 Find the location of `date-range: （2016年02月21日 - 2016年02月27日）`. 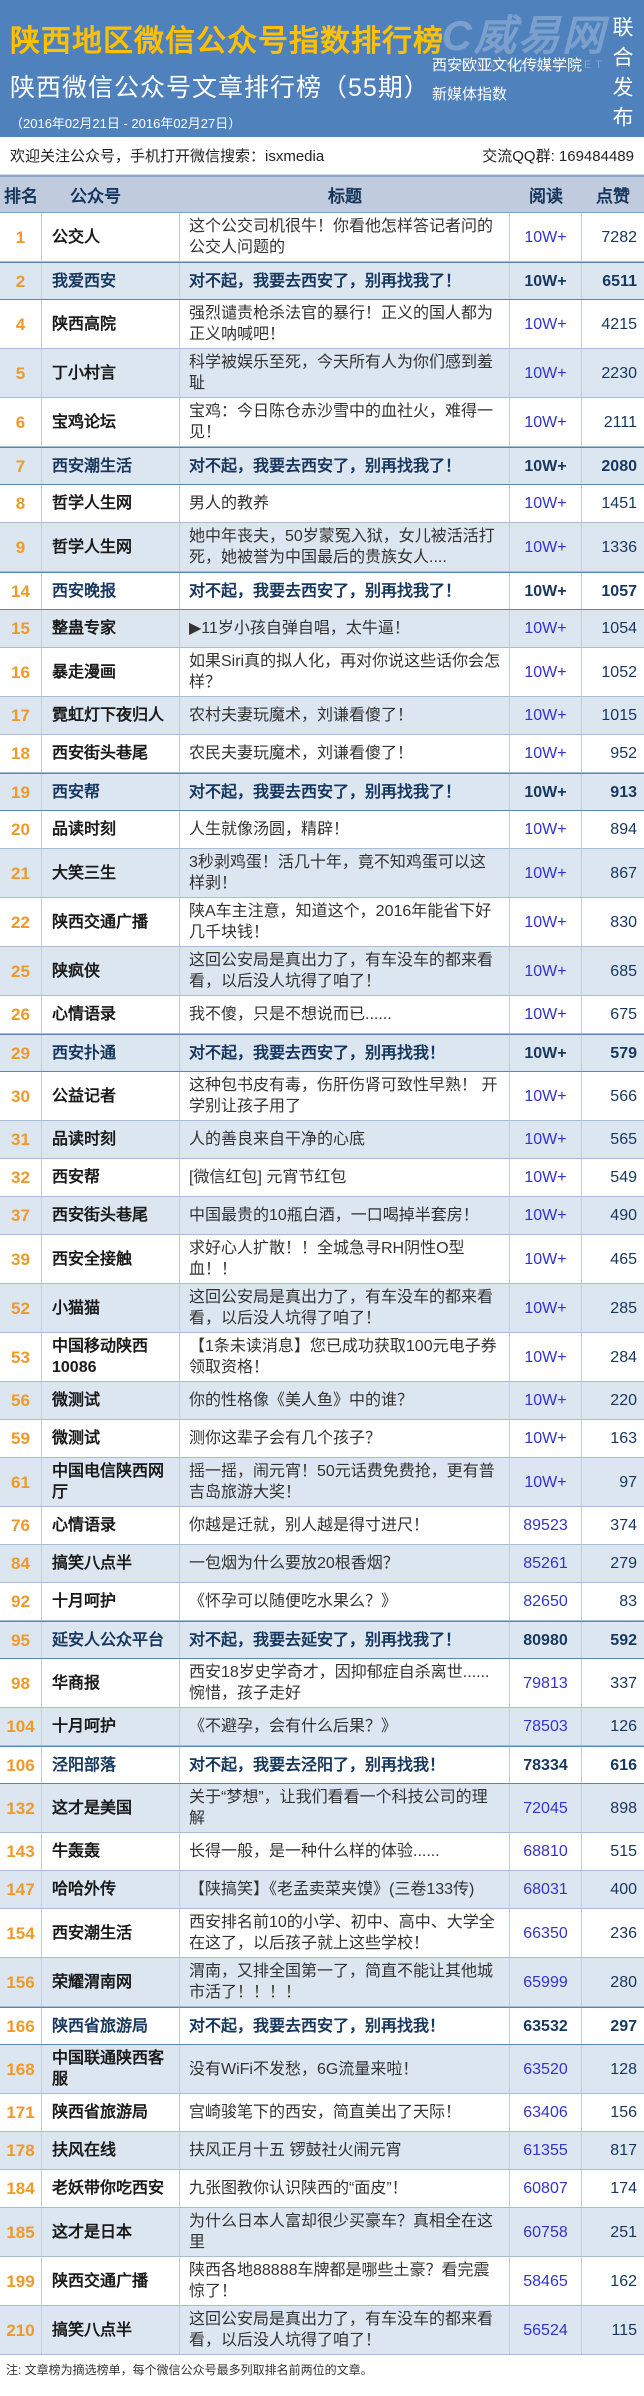

date-range: （2016年02月21日 - 2016年02月27日） is located at coordinates (126, 123).